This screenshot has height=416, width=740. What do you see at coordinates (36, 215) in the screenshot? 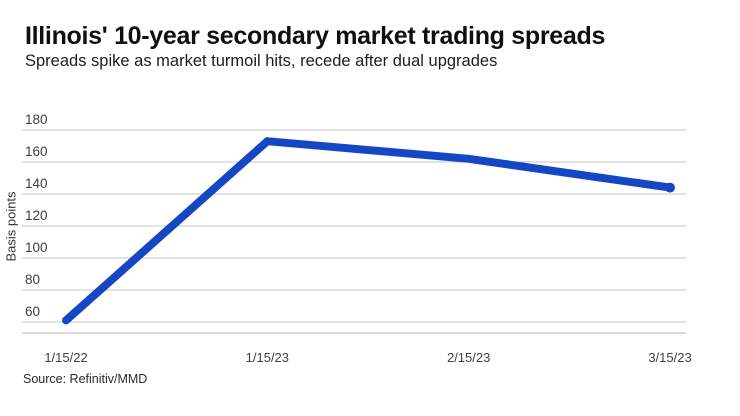
I see `y-tick-label: 120` at bounding box center [36, 215].